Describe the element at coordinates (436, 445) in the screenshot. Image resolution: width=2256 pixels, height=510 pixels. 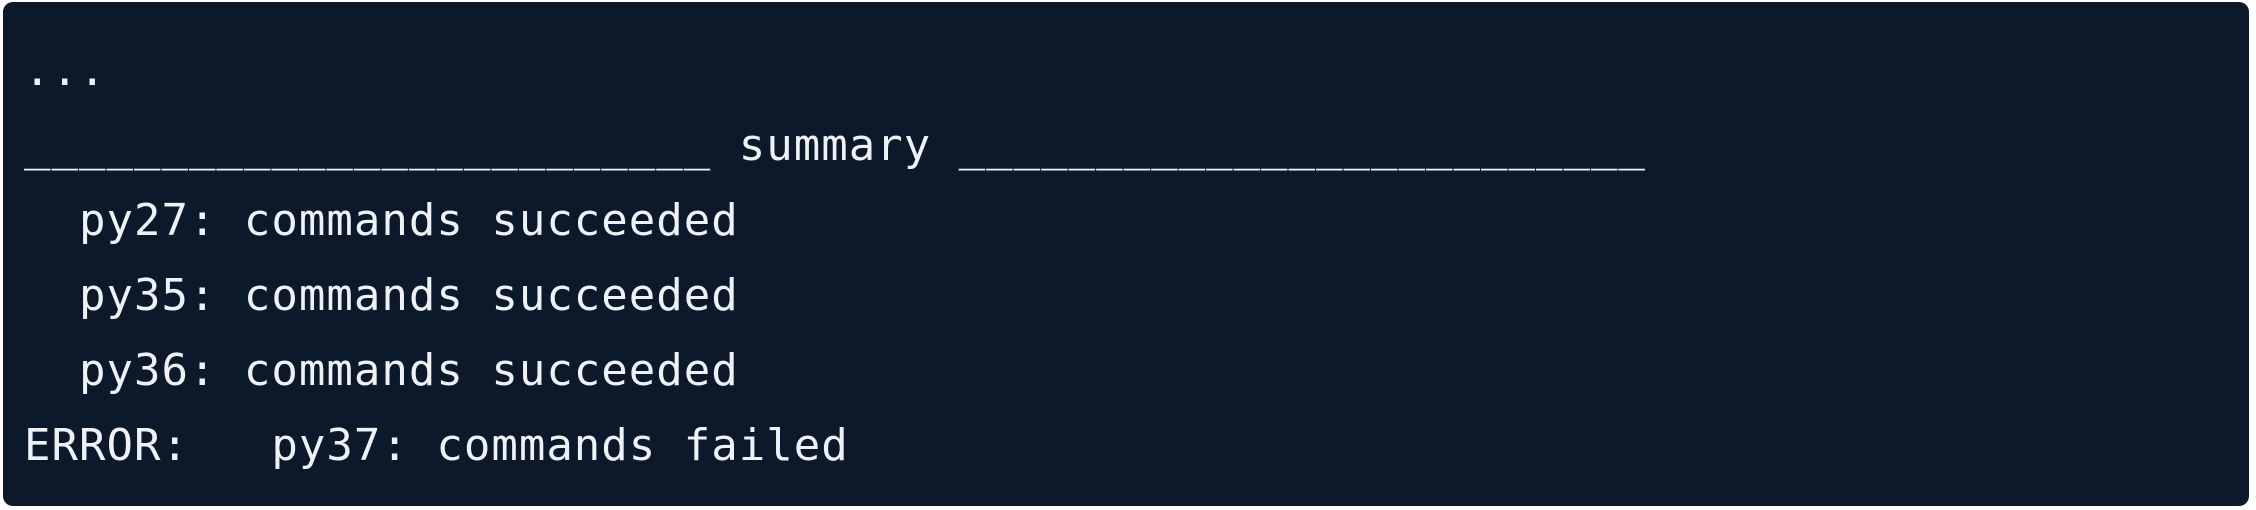
I see `py37-error-line: ERROR: py37: commands failed` at that location.